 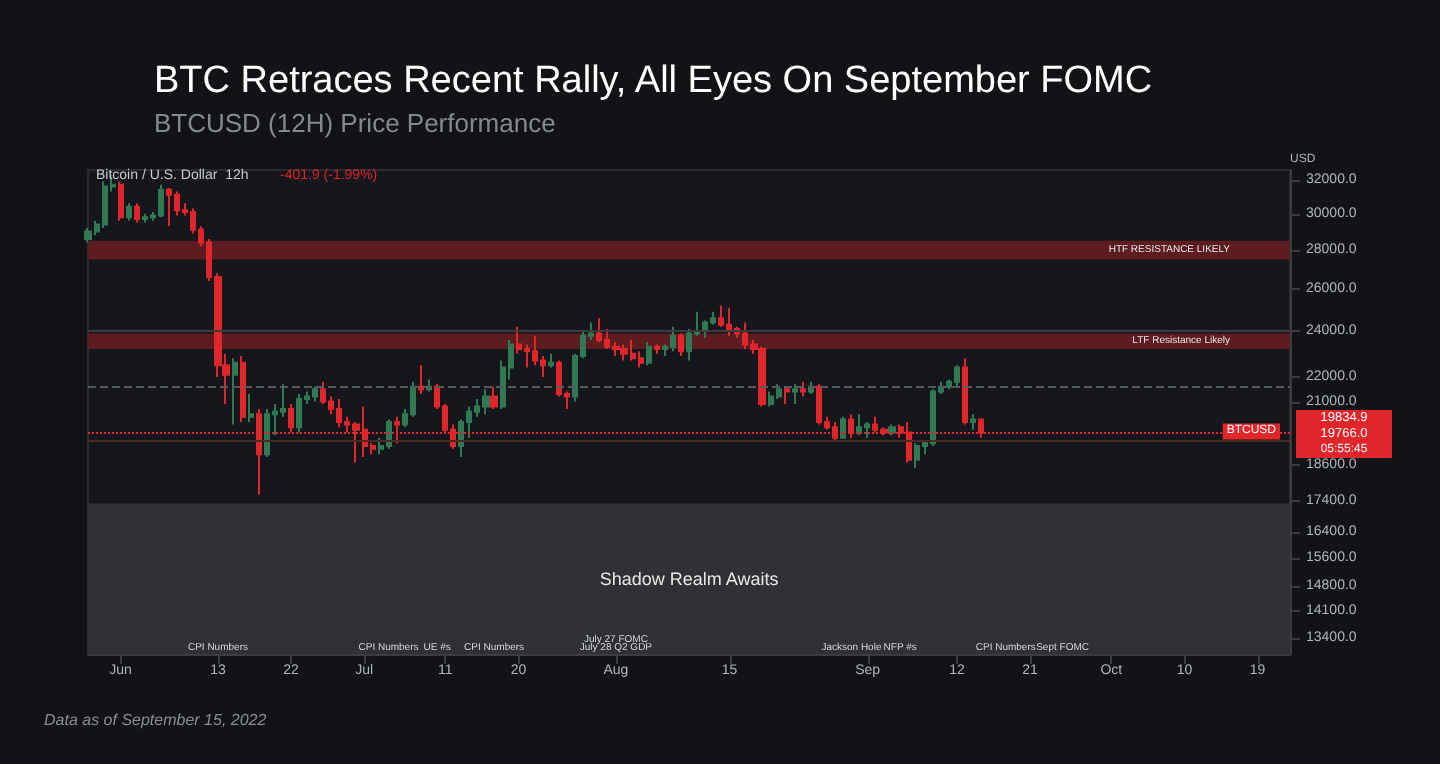 What do you see at coordinates (653, 81) in the screenshot?
I see `chart-title: BTC Retraces Recent Rally, All Eyes On September FOMC` at bounding box center [653, 81].